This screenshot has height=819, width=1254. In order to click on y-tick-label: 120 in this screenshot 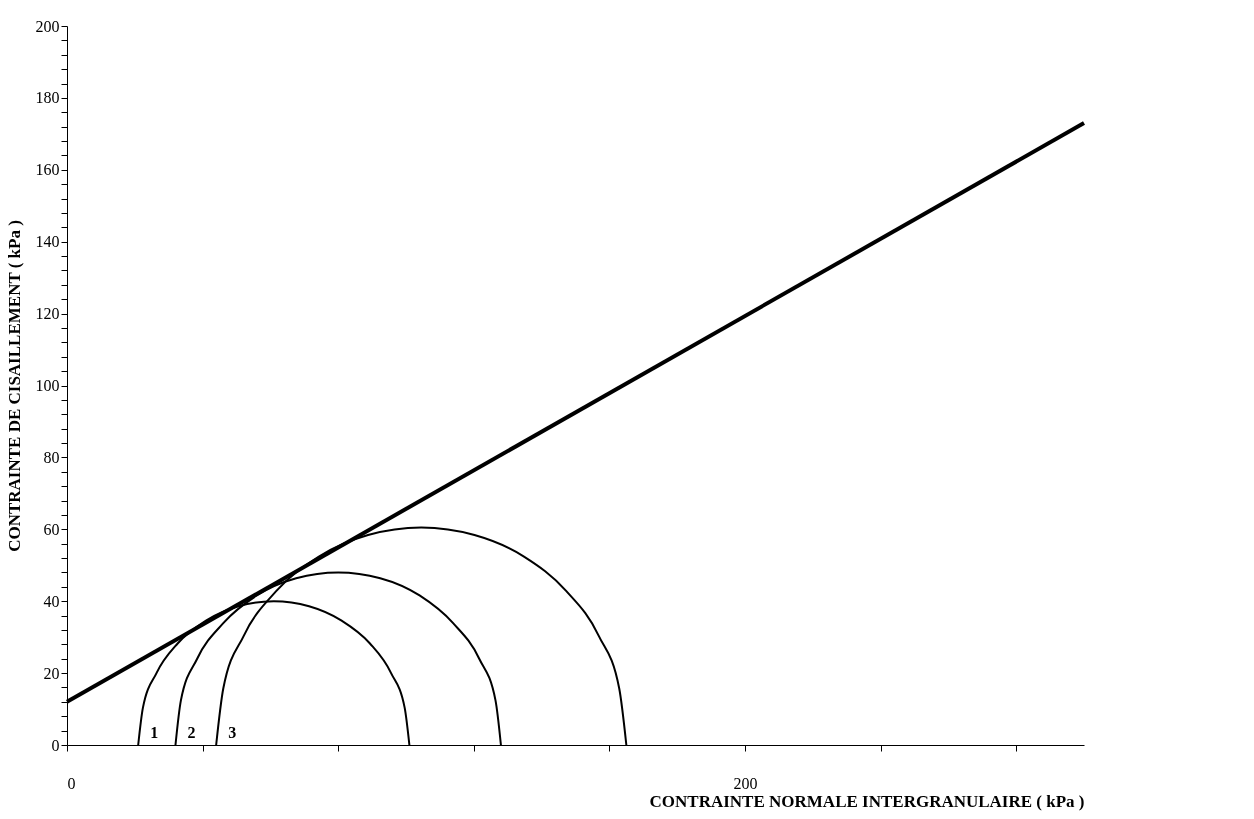, I will do `click(47, 314)`.